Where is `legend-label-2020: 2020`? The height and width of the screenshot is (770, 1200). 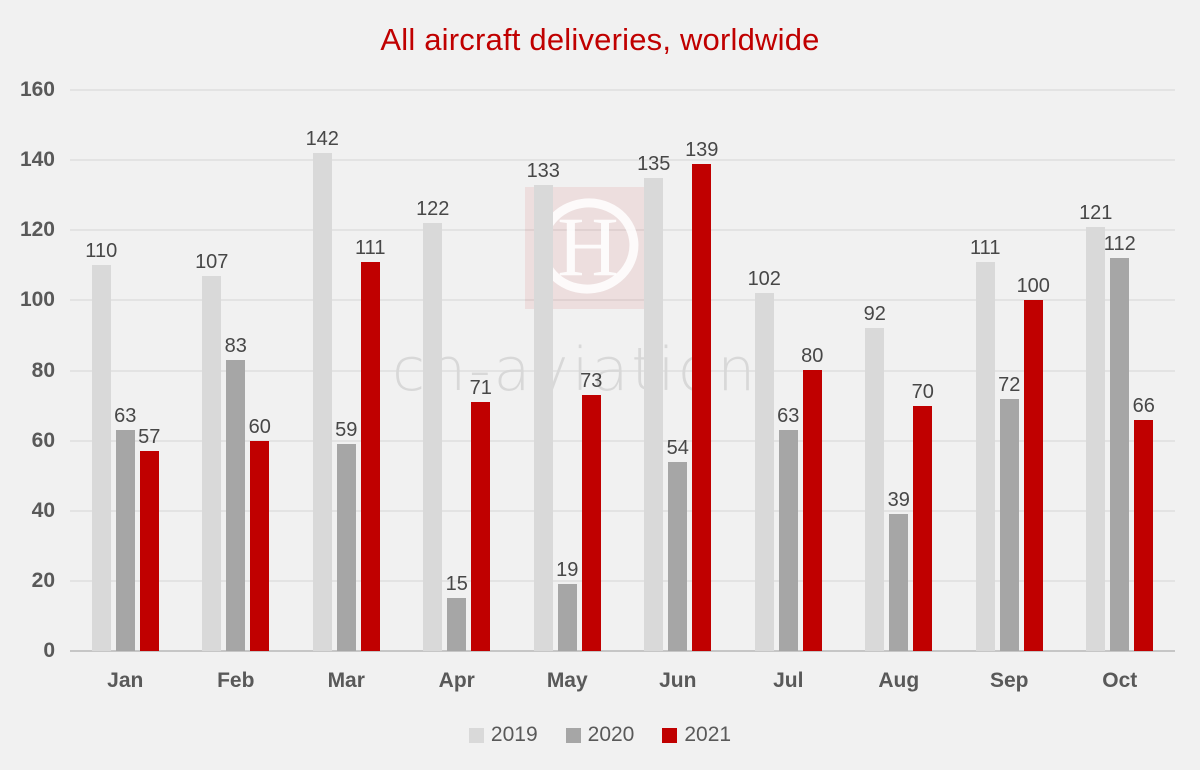
legend-label-2020: 2020 is located at coordinates (611, 734).